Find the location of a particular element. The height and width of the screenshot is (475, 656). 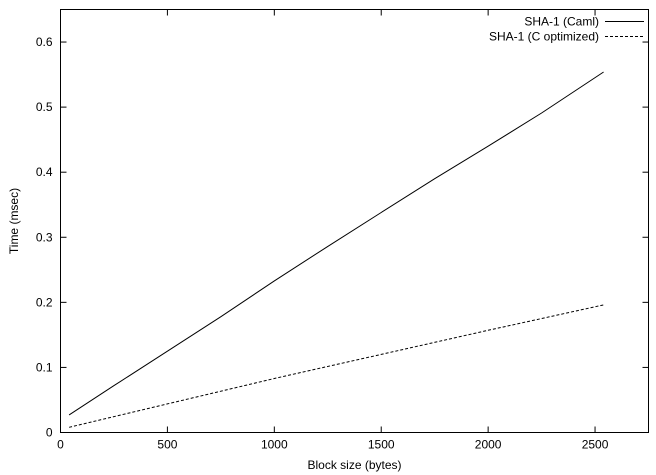

y-tick-label: 0.1 is located at coordinates (44, 367).